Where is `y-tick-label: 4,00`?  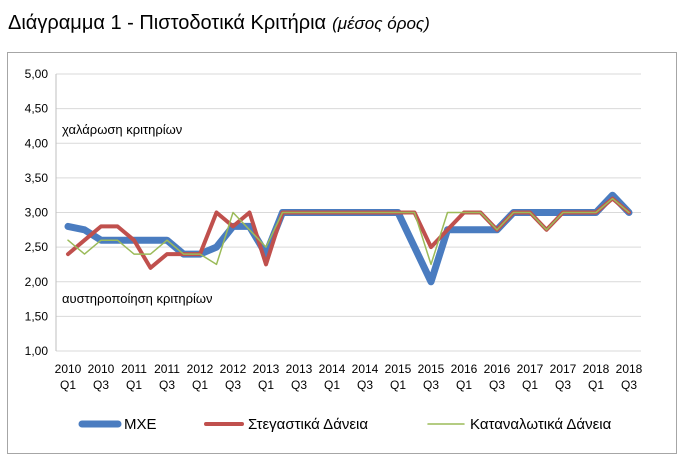
y-tick-label: 4,00 is located at coordinates (37, 143).